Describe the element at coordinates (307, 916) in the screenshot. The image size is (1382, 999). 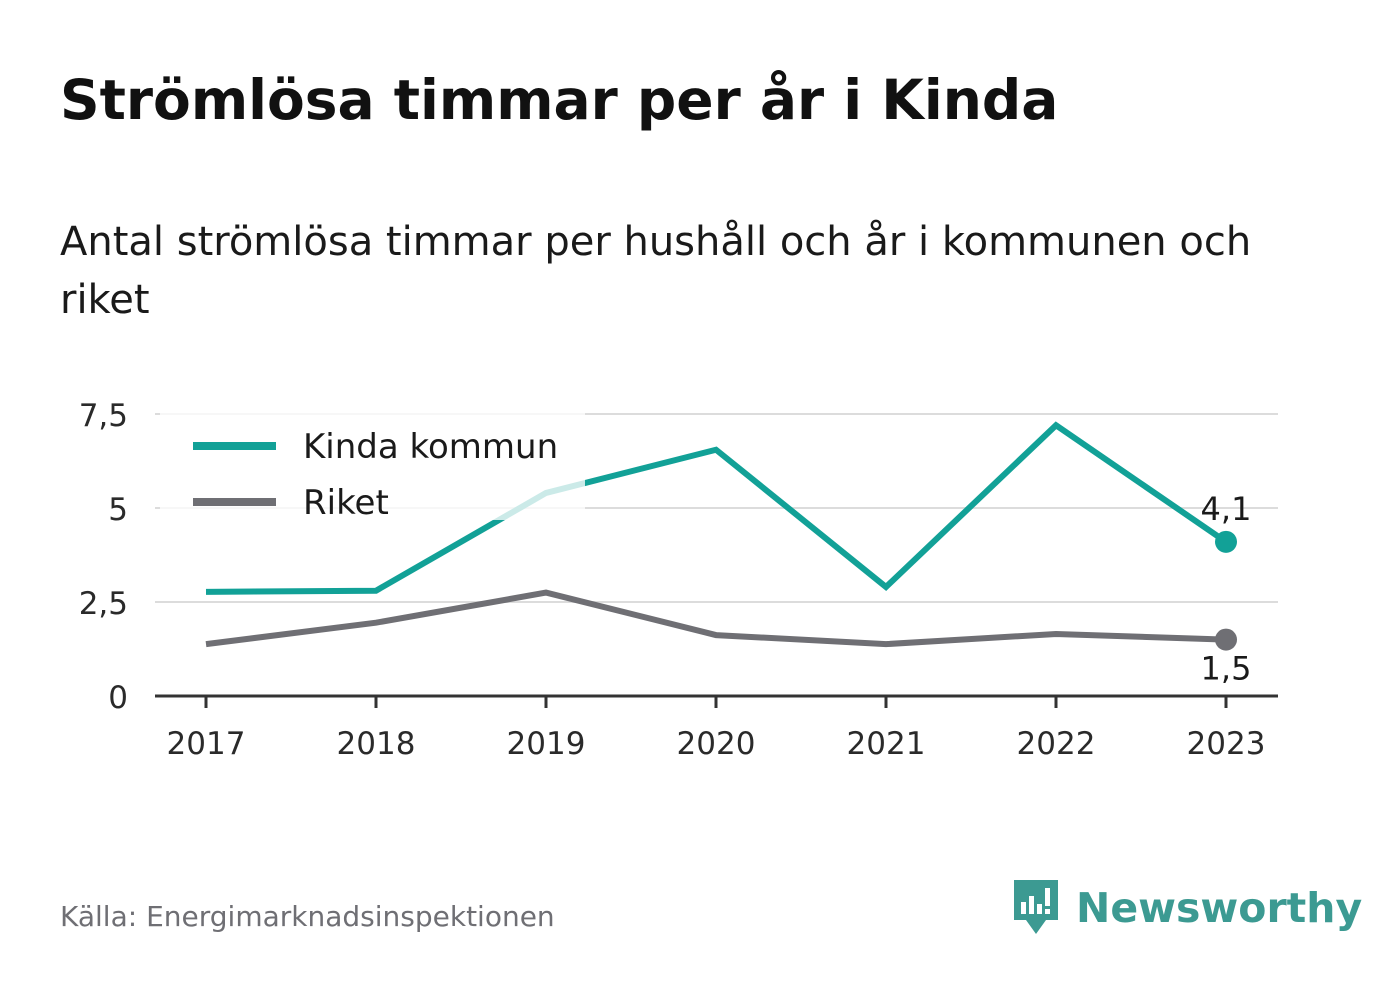
I see `source-note: Källa: Energimarknadsinspektionen` at that location.